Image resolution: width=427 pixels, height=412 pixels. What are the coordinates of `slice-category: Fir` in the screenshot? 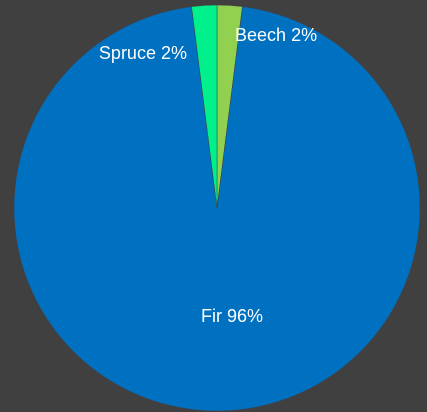 It's located at (211, 316).